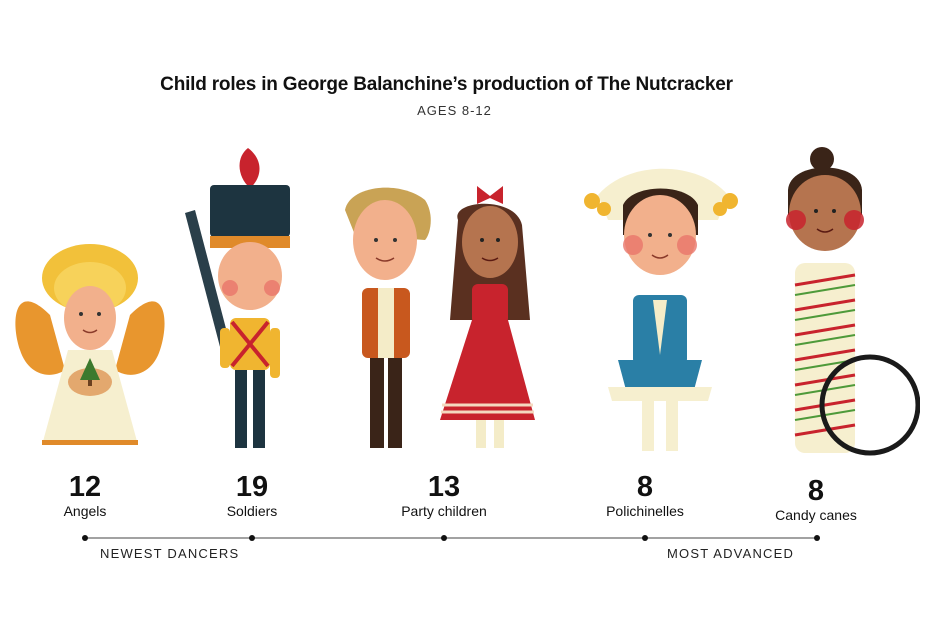 Image resolution: width=940 pixels, height=640 pixels. Describe the element at coordinates (444, 487) in the screenshot. I see `party-children-count: 13` at that location.